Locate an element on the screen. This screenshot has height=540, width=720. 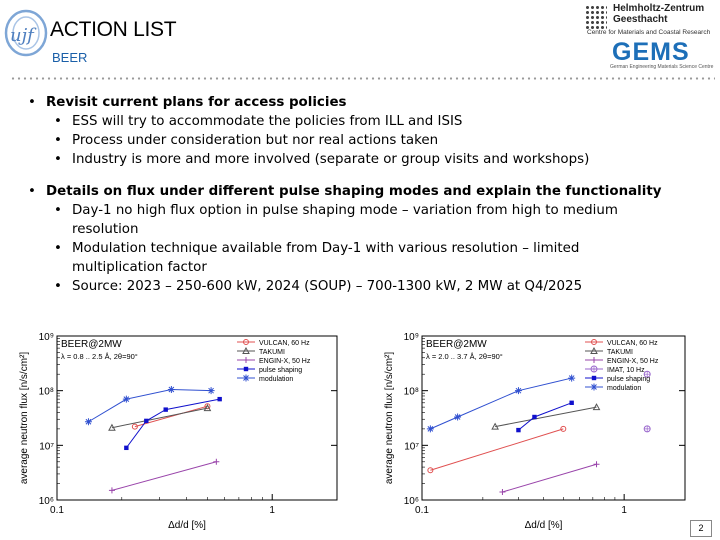
hzg-name: Helmholtz-Zentrum Geesthacht is located at coordinates (659, 14).